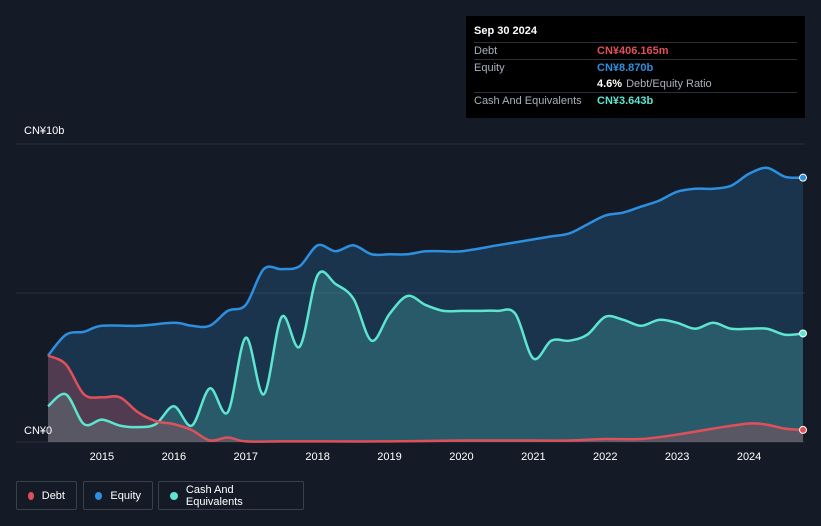  I want to click on tooltip-equity-label: Equity, so click(489, 68).